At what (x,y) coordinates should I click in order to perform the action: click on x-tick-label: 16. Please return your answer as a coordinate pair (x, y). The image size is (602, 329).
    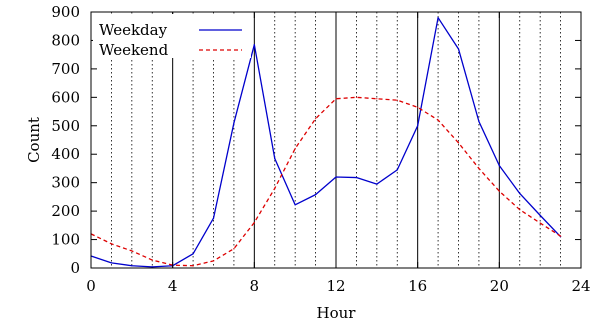
    Looking at the image, I should click on (417, 286).